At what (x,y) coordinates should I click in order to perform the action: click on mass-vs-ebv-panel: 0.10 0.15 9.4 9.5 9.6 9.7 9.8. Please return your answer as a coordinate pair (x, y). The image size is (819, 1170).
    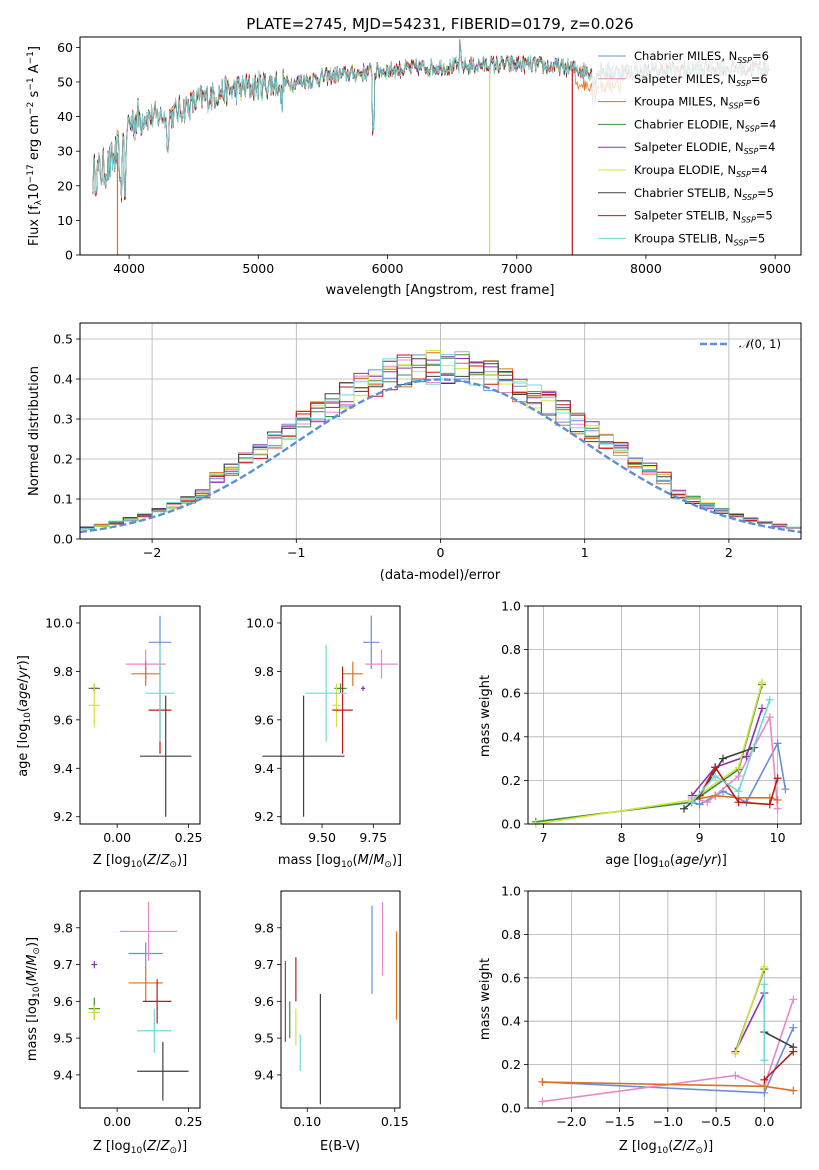
    Looking at the image, I should click on (331, 1009).